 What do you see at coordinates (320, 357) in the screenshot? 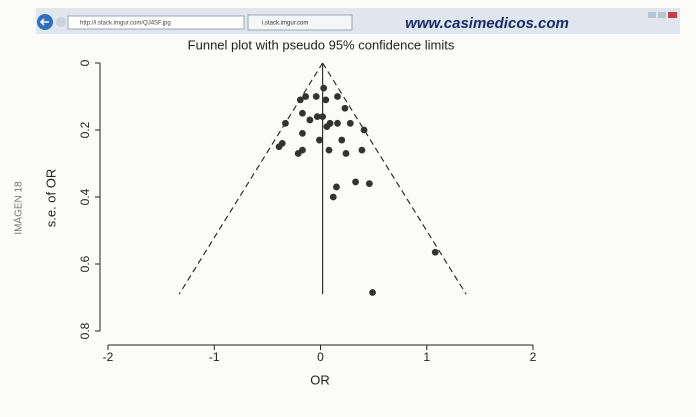
I see `x-tick-label: 0` at bounding box center [320, 357].